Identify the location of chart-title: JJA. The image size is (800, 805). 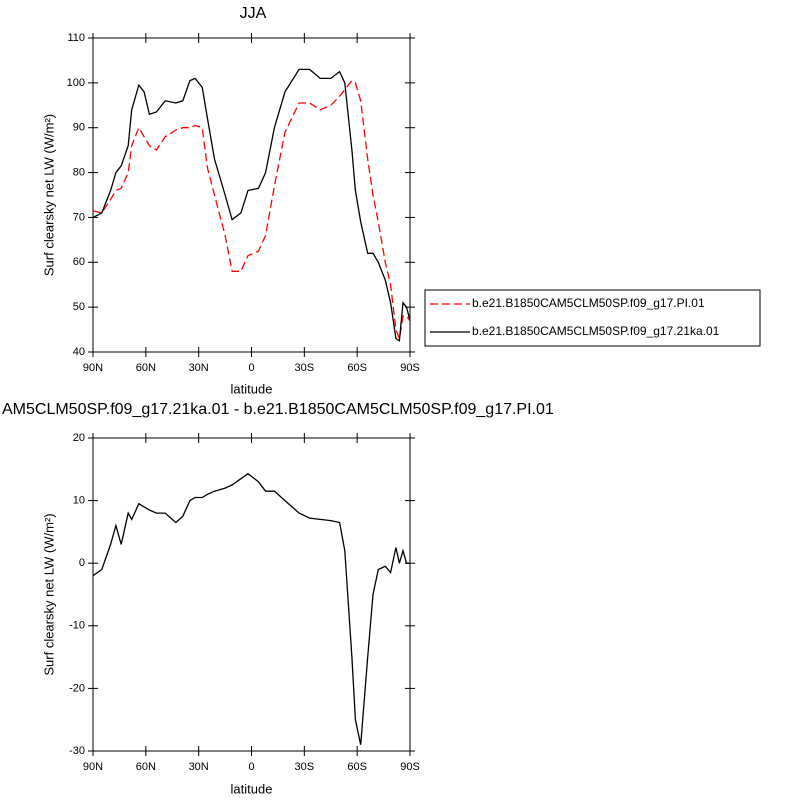
(253, 13).